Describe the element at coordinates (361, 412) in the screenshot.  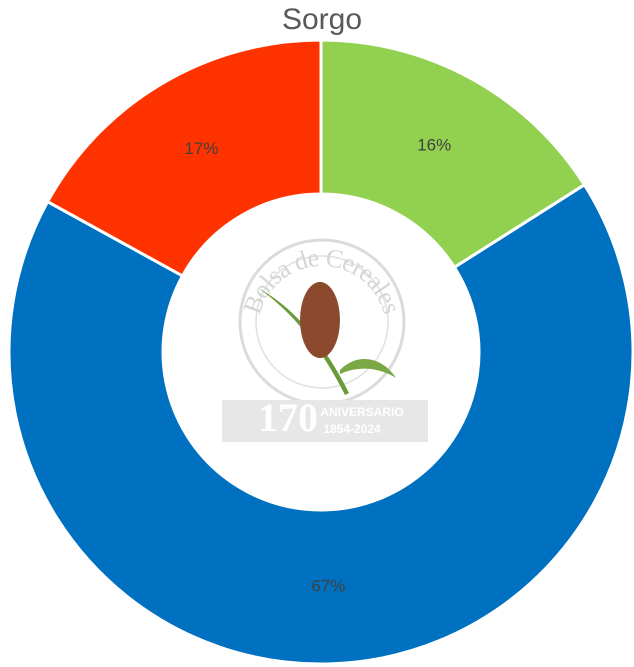
I see `logo-tagline: ANIVERSARIO` at that location.